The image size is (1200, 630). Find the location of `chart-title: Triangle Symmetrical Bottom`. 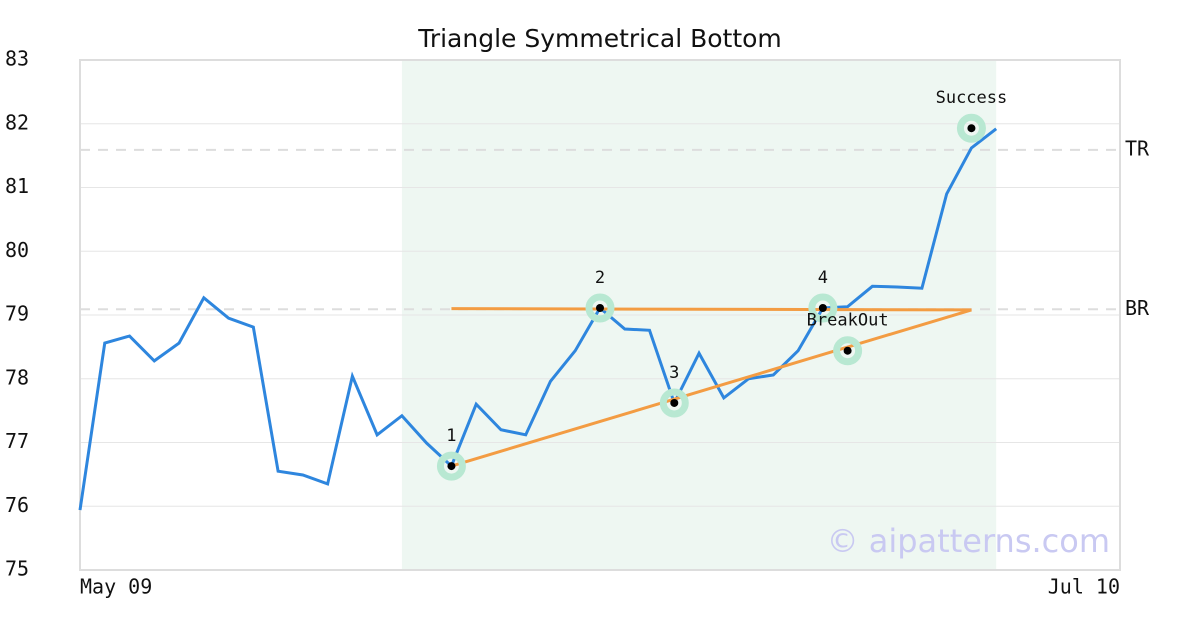

chart-title: Triangle Symmetrical Bottom is located at coordinates (599, 38).